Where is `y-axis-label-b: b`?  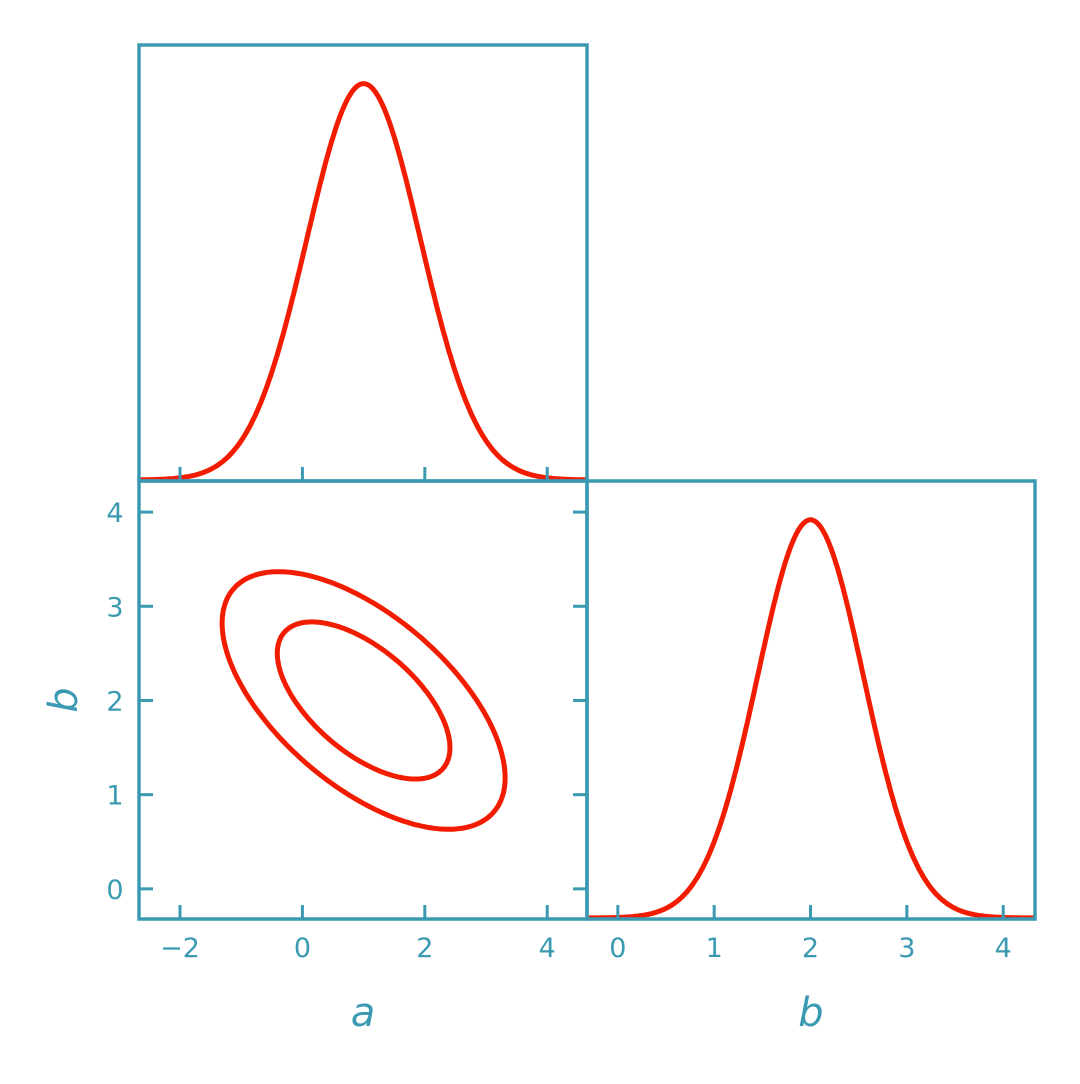 y-axis-label-b: b is located at coordinates (64, 699).